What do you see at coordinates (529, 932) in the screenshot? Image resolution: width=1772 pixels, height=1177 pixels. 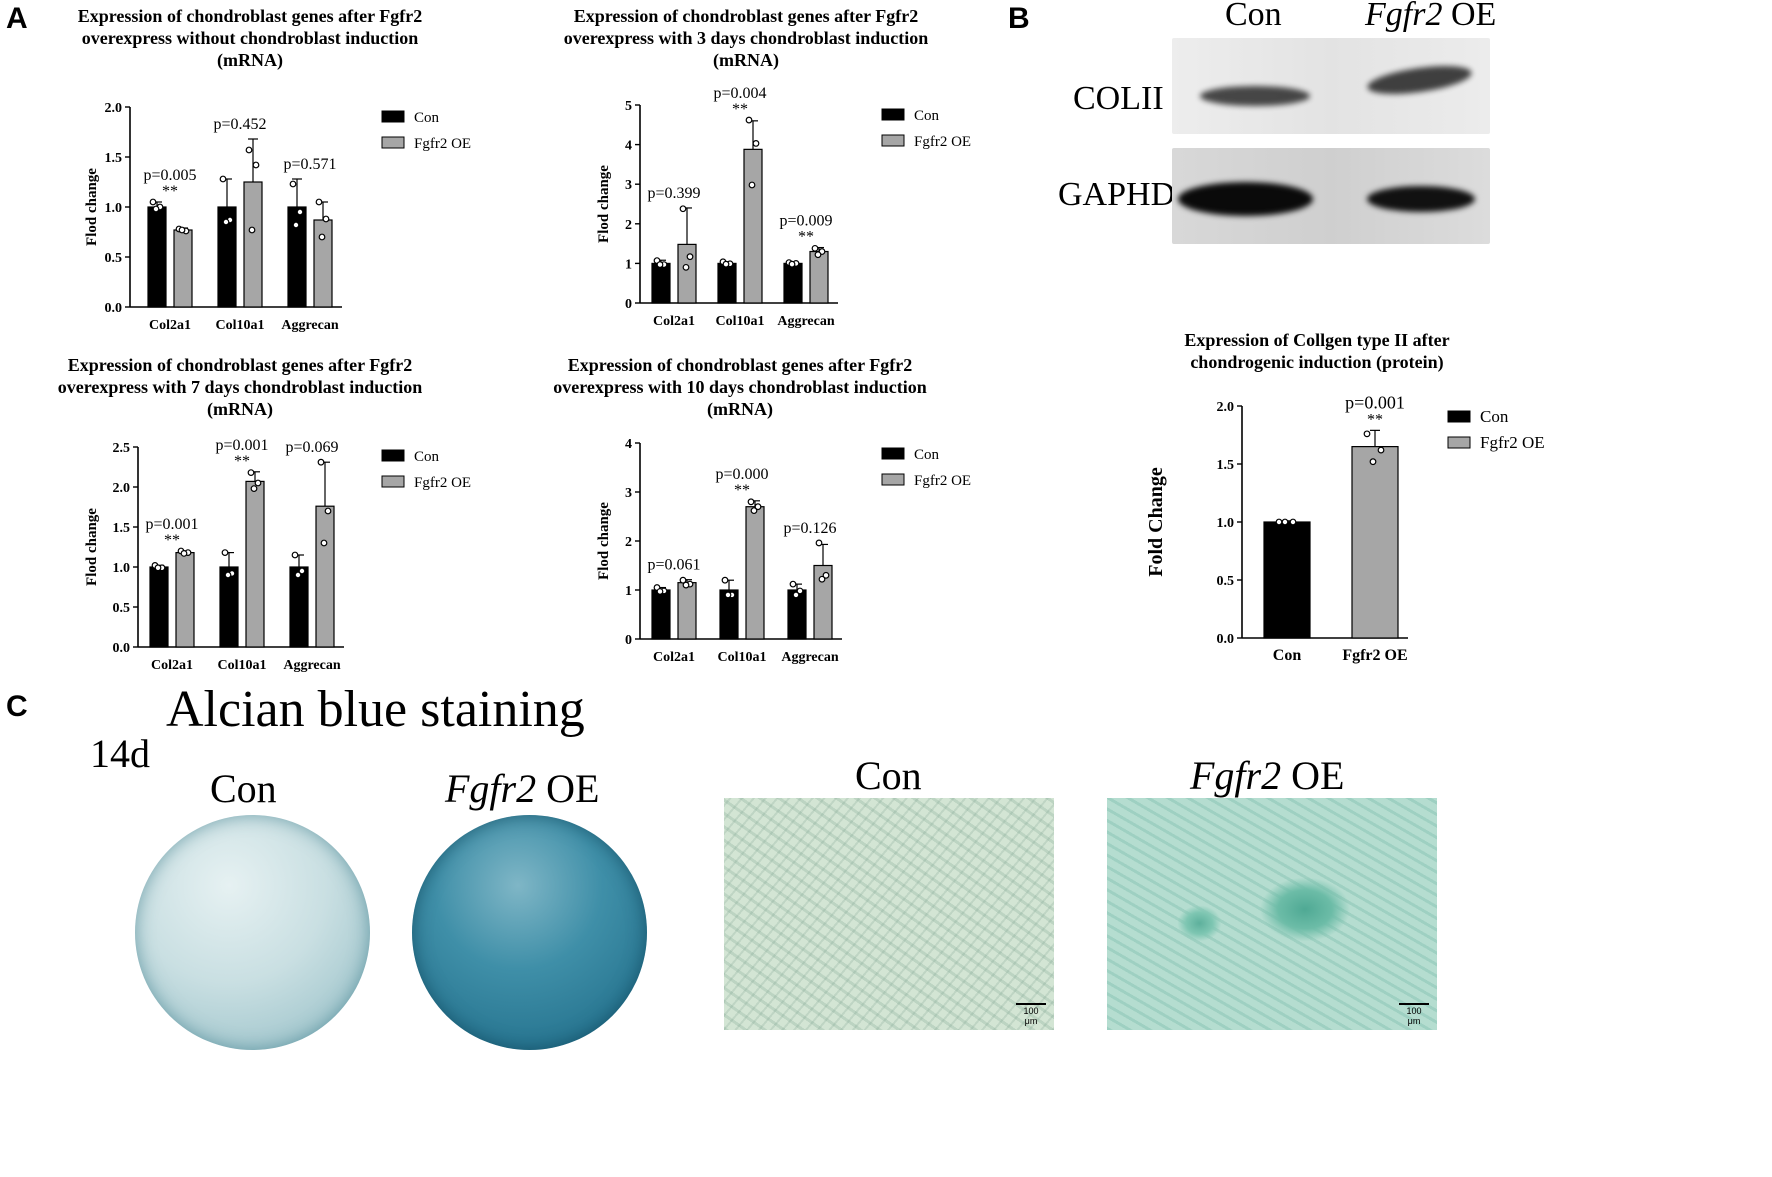 I see `dish-oe` at bounding box center [529, 932].